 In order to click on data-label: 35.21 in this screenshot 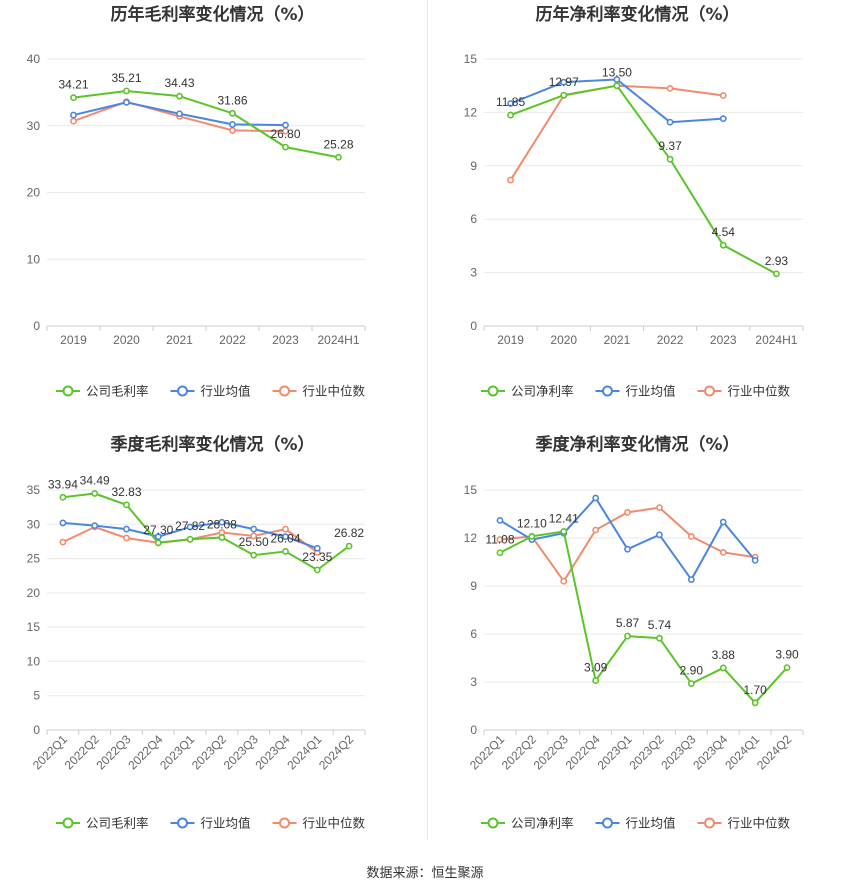, I will do `click(126, 78)`.